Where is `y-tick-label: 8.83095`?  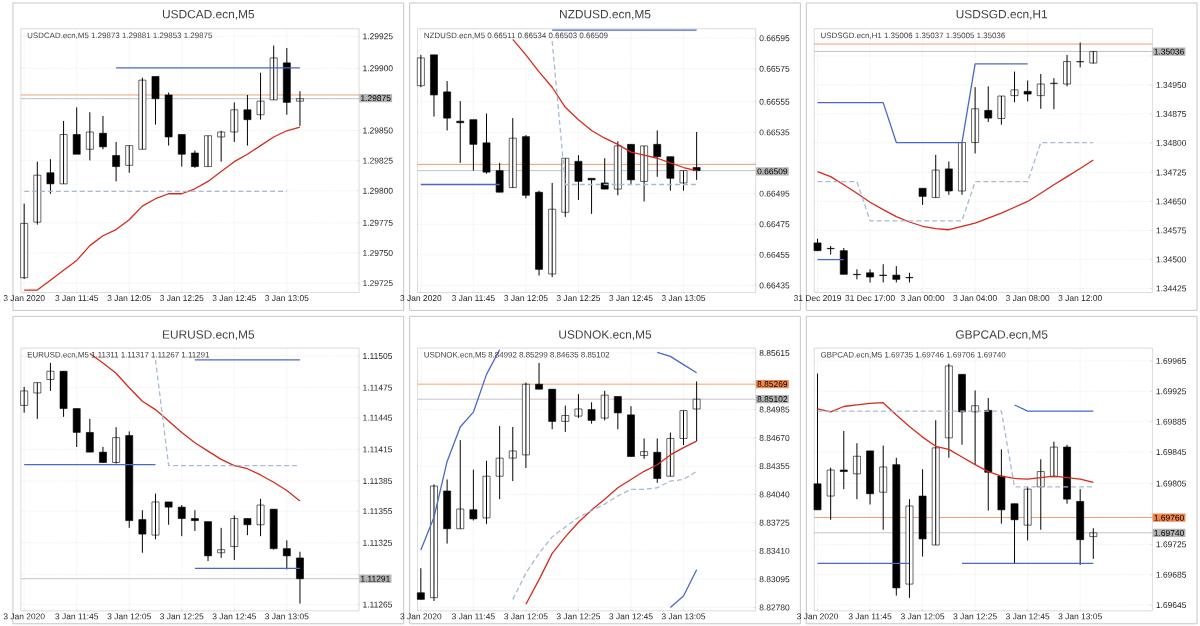 y-tick-label: 8.83095 is located at coordinates (774, 579).